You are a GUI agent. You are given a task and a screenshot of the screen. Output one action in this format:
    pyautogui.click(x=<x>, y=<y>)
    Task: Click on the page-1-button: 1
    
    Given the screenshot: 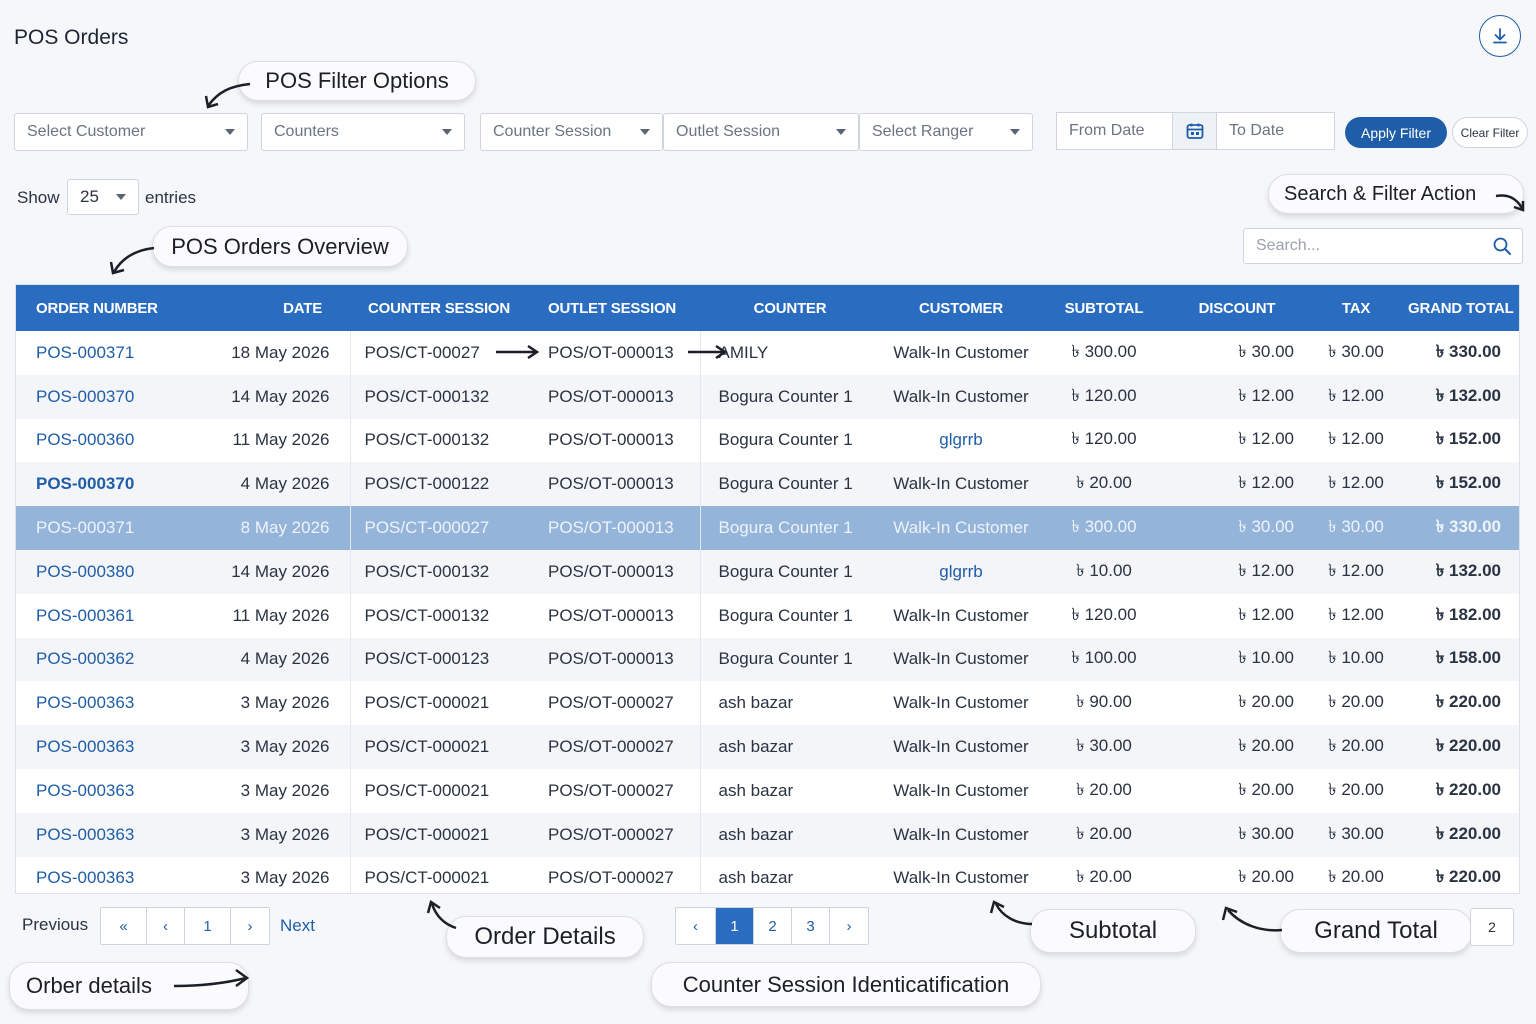 What is the action you would take?
    pyautogui.click(x=735, y=926)
    